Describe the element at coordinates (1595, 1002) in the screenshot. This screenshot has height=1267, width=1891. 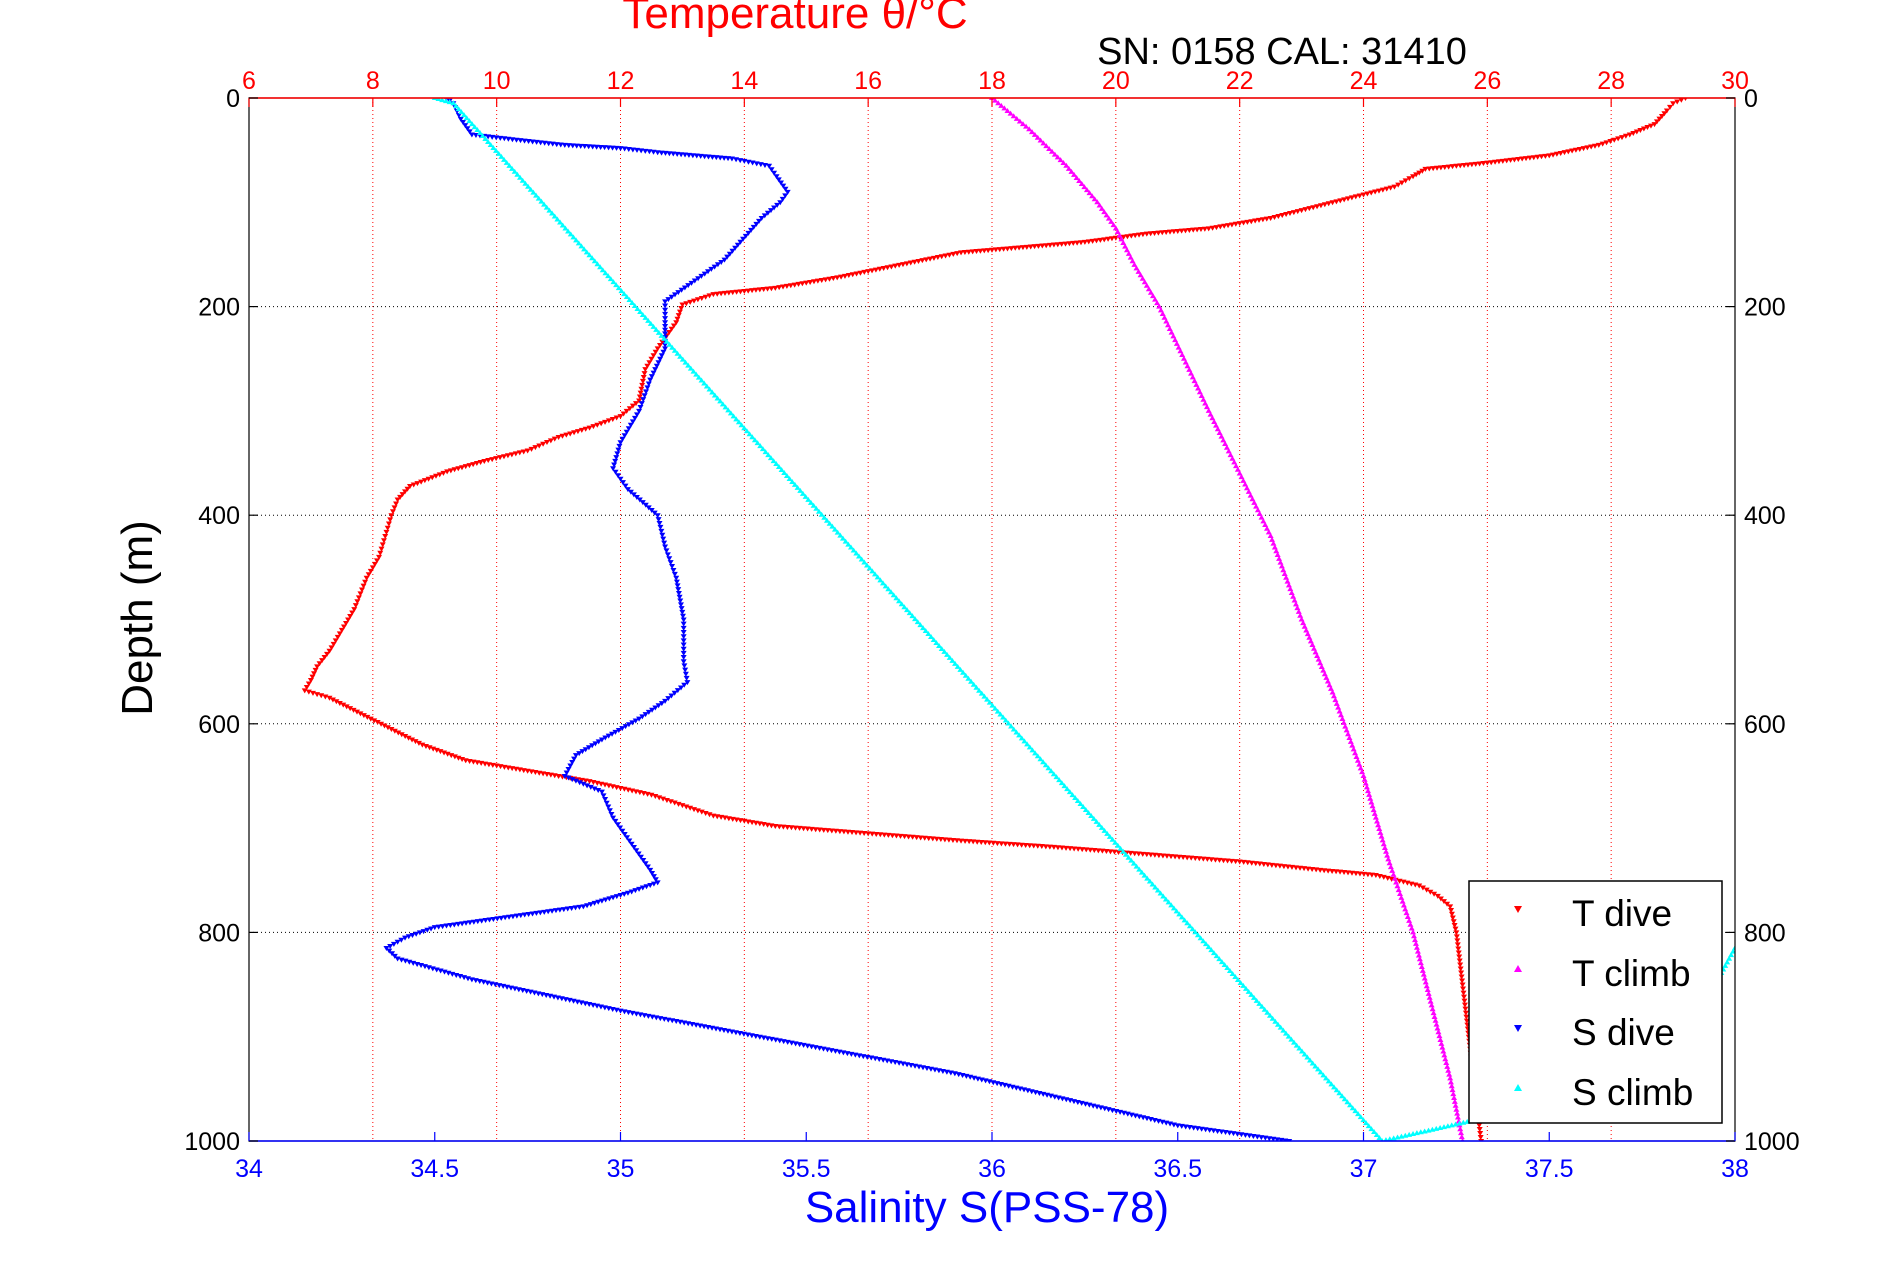
I see `legend: T dive T climb S dive S climb` at that location.